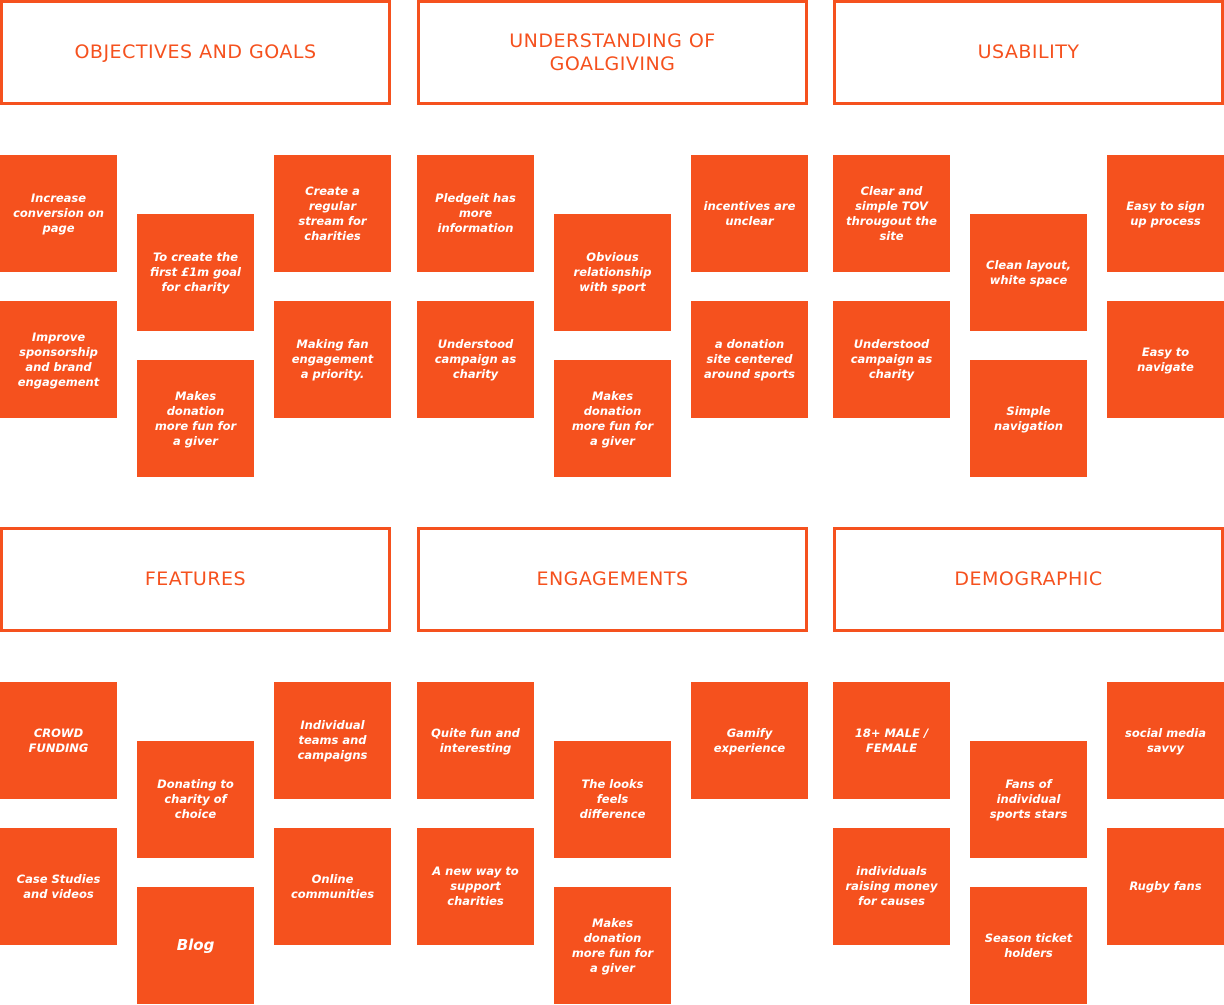 This screenshot has width=1224, height=1005. What do you see at coordinates (1028, 418) in the screenshot?
I see `sticky-note: Simple navigation` at bounding box center [1028, 418].